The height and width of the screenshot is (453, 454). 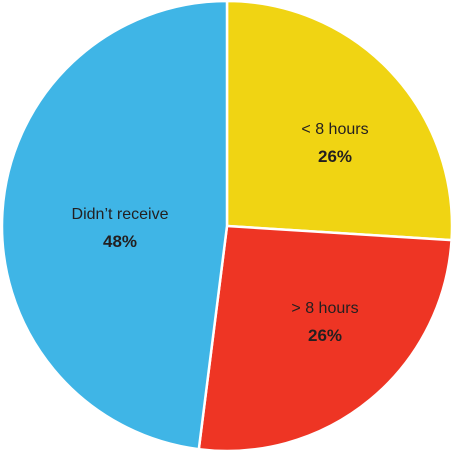 I want to click on slice-label-less-than-8-hours: < 8 hours, so click(x=334, y=129).